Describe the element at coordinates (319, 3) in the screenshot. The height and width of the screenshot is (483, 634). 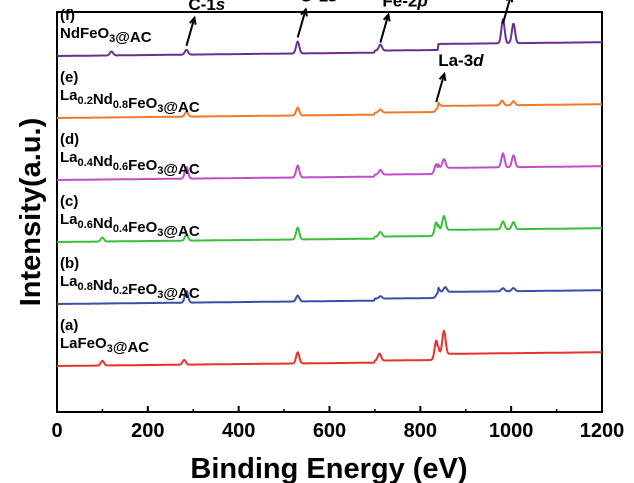
I see `peak-annotation: O-1s` at that location.